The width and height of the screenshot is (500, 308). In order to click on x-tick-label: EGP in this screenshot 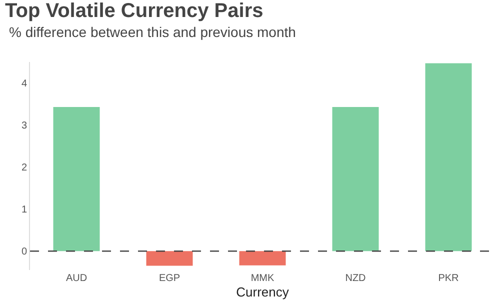, I will do `click(169, 278)`.